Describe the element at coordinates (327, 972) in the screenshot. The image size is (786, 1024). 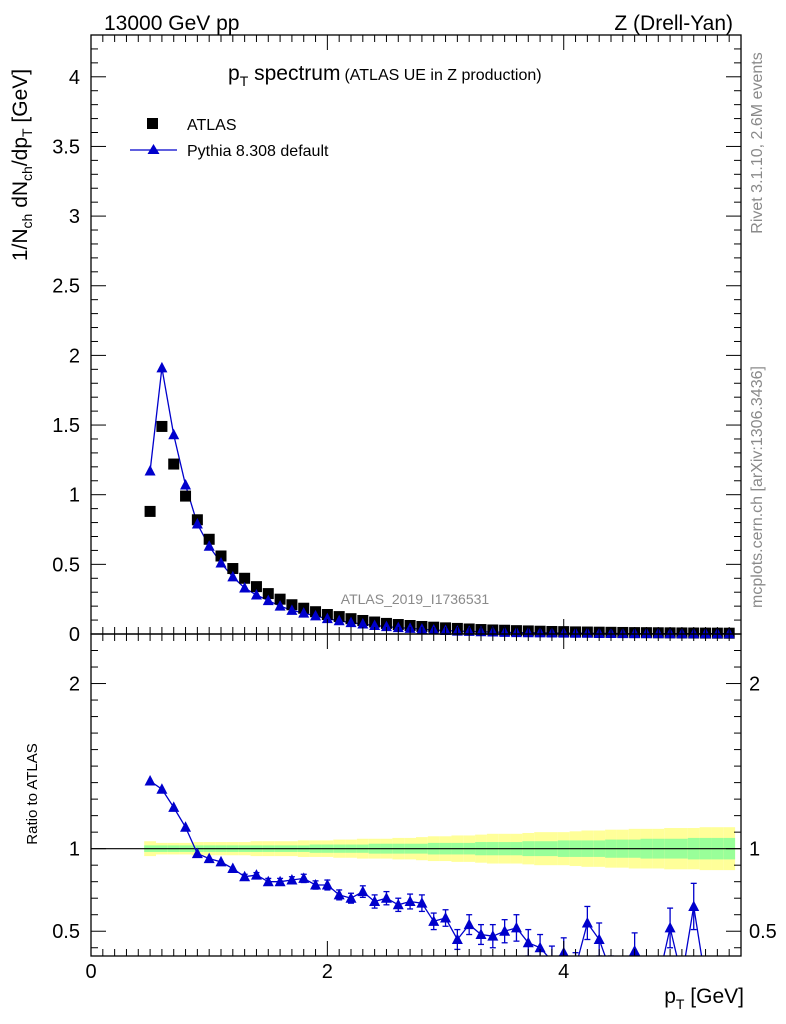
I see `x-tick-label: 2` at that location.